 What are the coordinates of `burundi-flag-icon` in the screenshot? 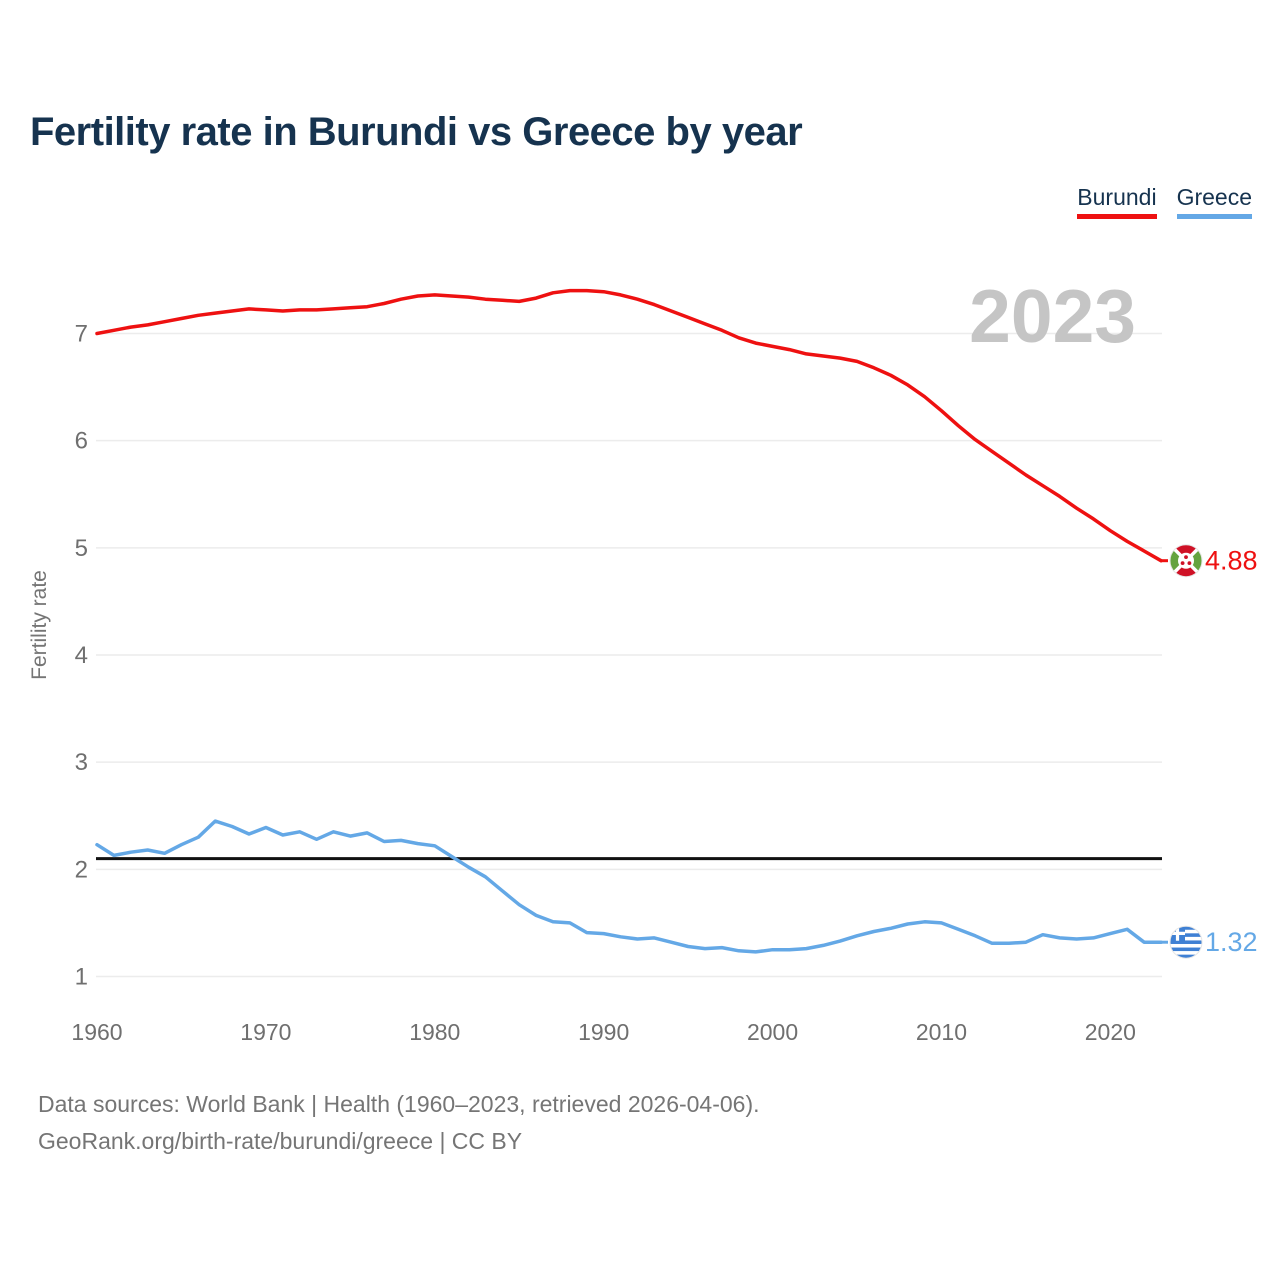 It's located at (1186, 561).